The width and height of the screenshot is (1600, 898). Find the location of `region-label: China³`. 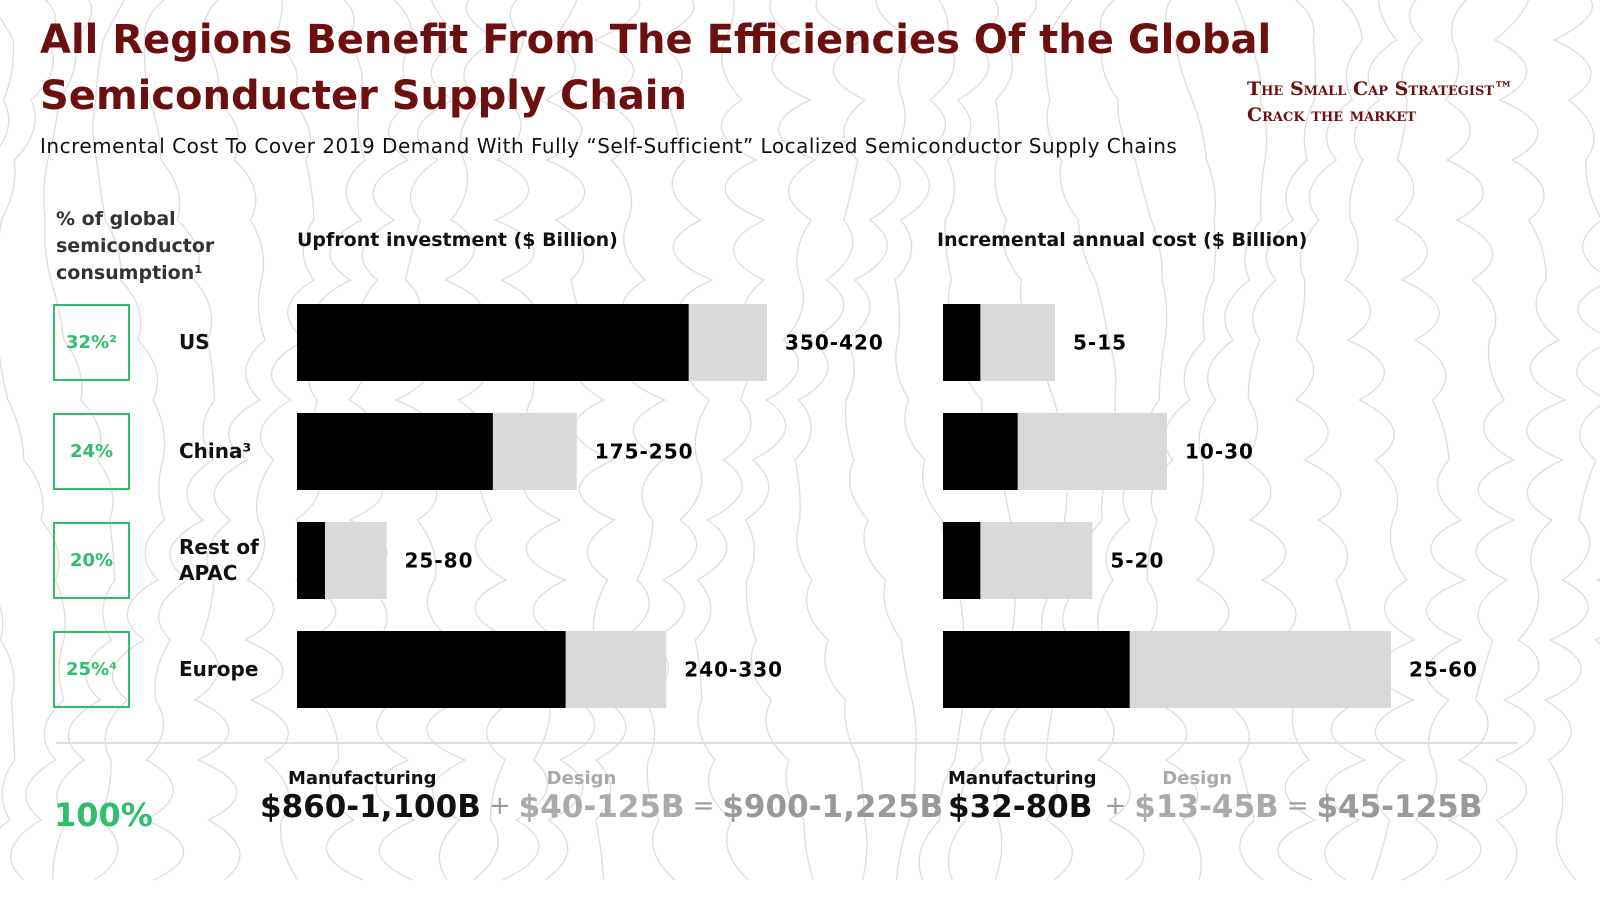

region-label: China³ is located at coordinates (215, 451).